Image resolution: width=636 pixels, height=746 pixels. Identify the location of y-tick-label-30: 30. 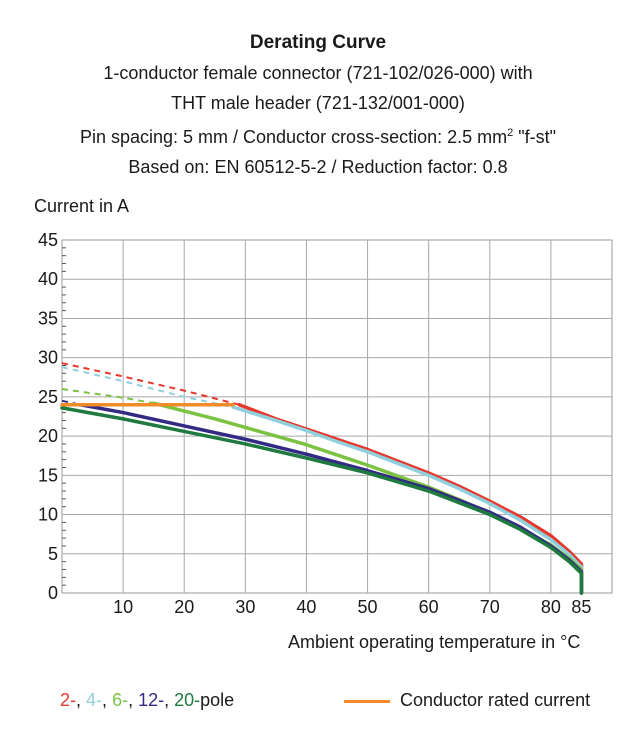
(48, 358).